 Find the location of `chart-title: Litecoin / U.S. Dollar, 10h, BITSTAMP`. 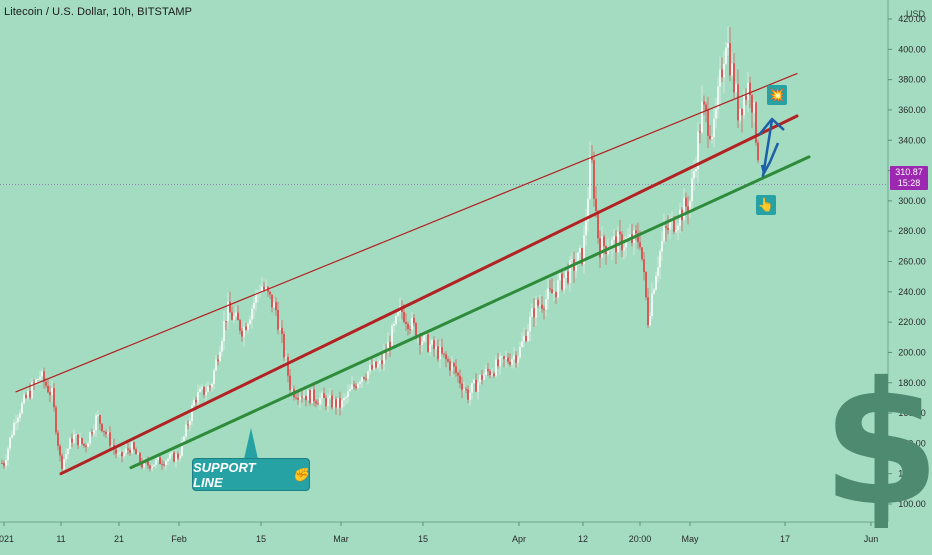

chart-title: Litecoin / U.S. Dollar, 10h, BITSTAMP is located at coordinates (98, 12).